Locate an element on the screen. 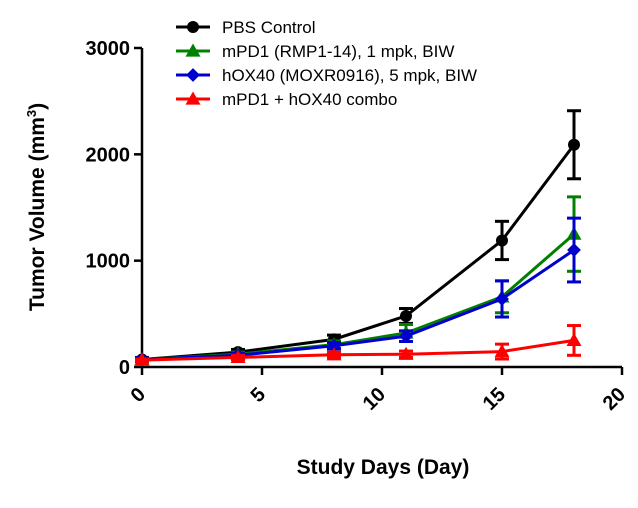  x-tick-label: 10 is located at coordinates (374, 398).